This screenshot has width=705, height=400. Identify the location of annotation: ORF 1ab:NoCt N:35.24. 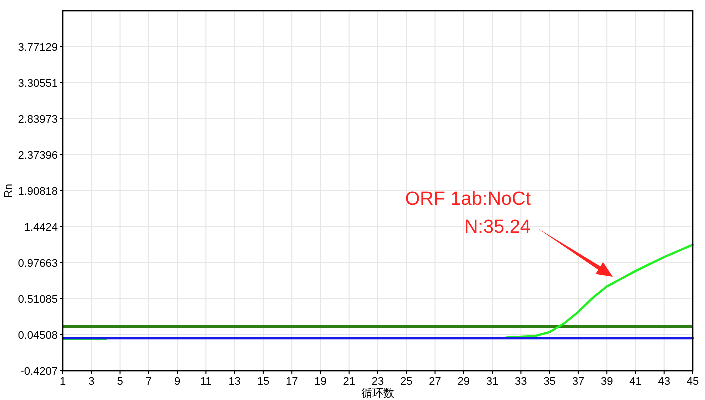
(468, 213).